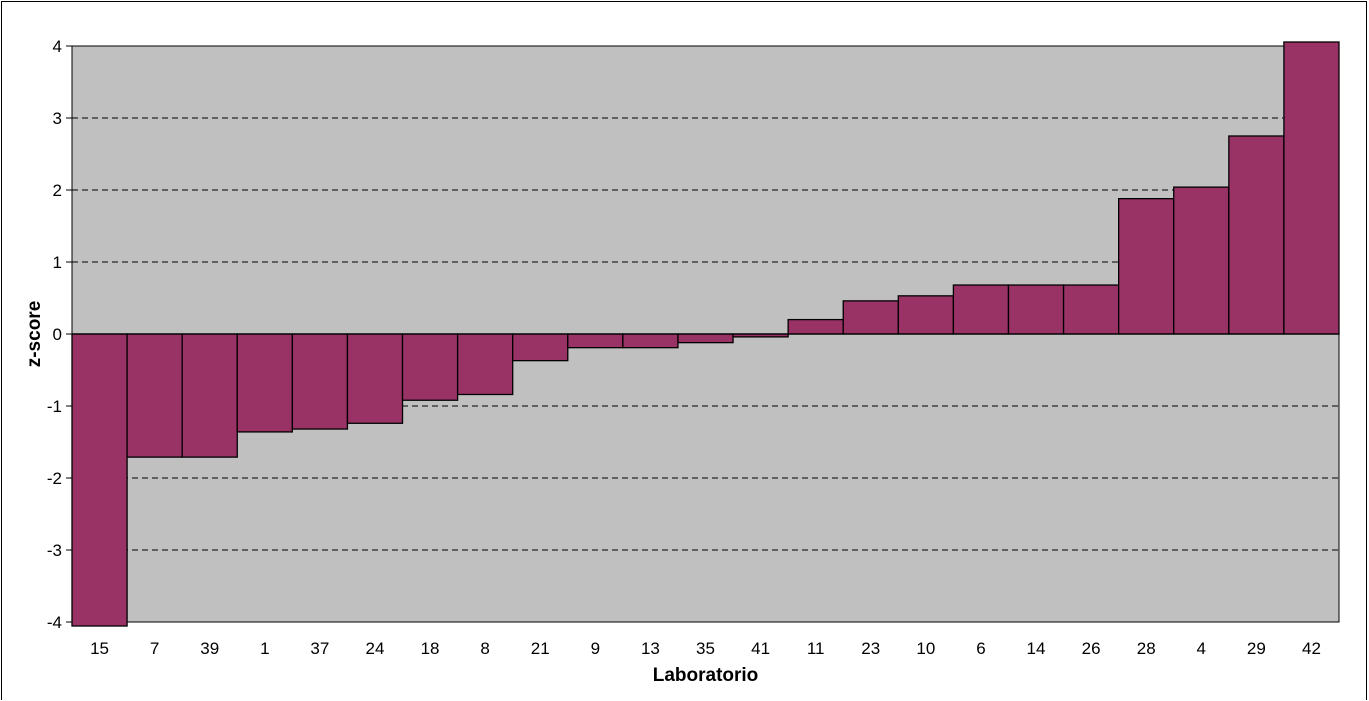  Describe the element at coordinates (34, 334) in the screenshot. I see `y-axis-title: z-score` at that location.